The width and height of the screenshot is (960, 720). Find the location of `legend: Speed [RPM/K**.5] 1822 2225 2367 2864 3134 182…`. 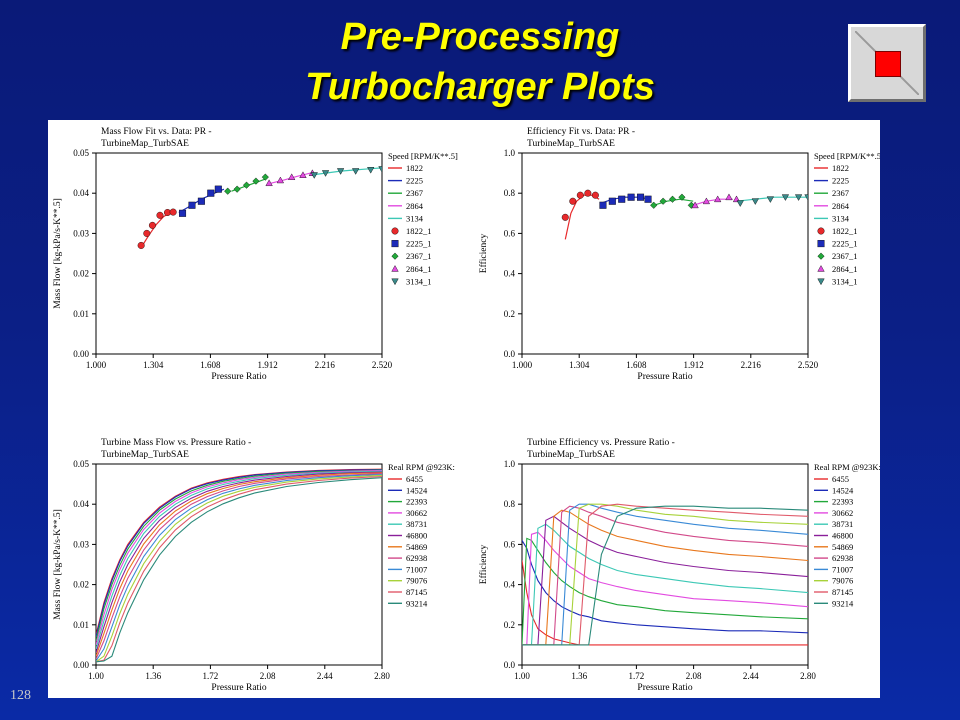

legend: Speed [RPM/K**.5] 1822 2225 2367 2864 3134 182… is located at coordinates (423, 218).